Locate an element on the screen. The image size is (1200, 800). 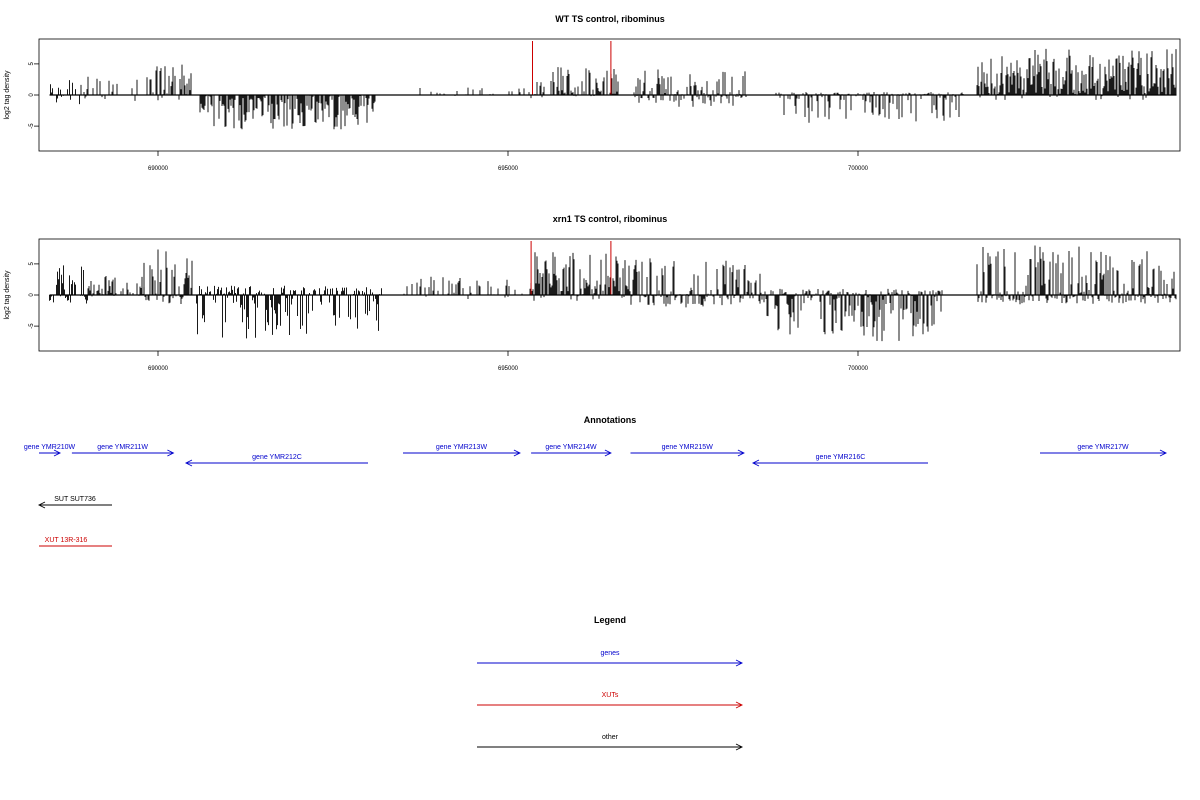
legend-label-2: other is located at coordinates (610, 737).